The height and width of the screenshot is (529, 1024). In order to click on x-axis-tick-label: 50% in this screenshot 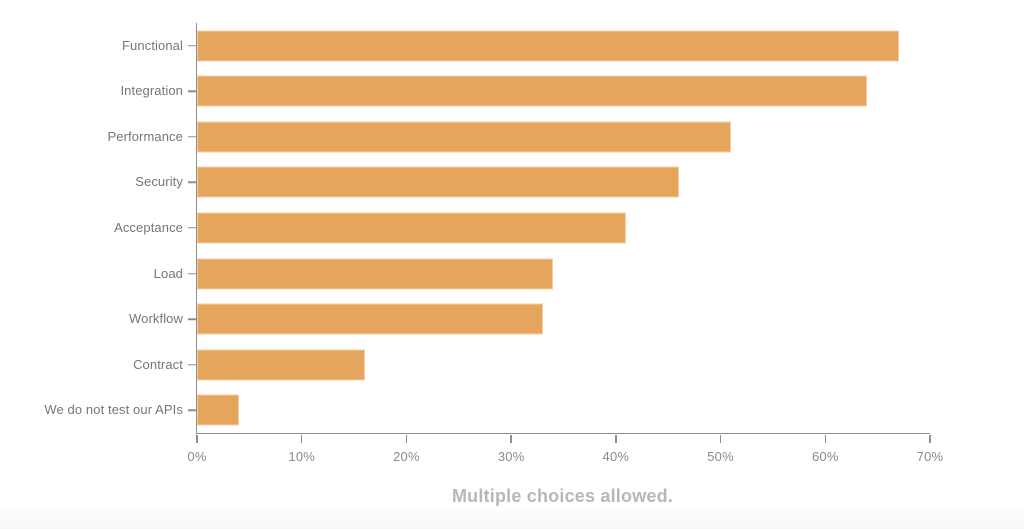, I will do `click(720, 456)`.